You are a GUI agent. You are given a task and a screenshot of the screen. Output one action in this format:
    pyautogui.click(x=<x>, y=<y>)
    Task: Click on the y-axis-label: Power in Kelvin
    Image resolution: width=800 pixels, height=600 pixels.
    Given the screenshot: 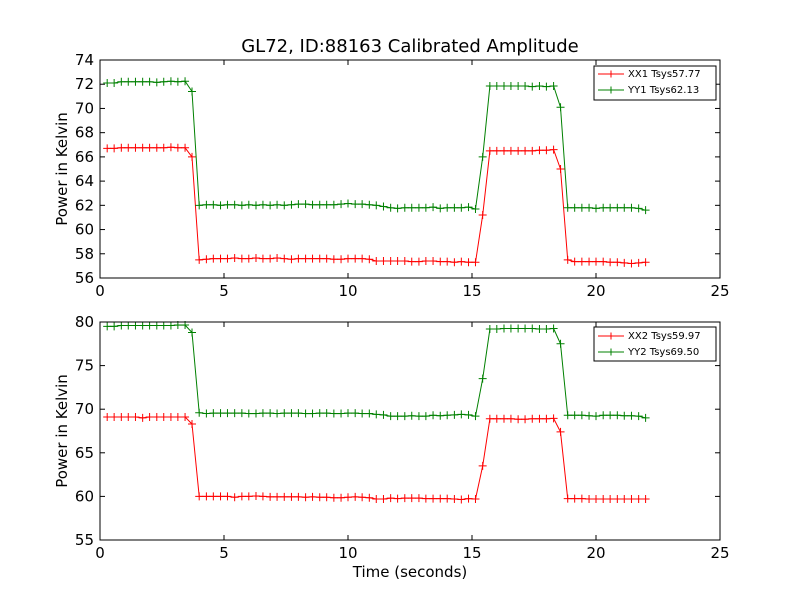 What is the action you would take?
    pyautogui.click(x=62, y=169)
    